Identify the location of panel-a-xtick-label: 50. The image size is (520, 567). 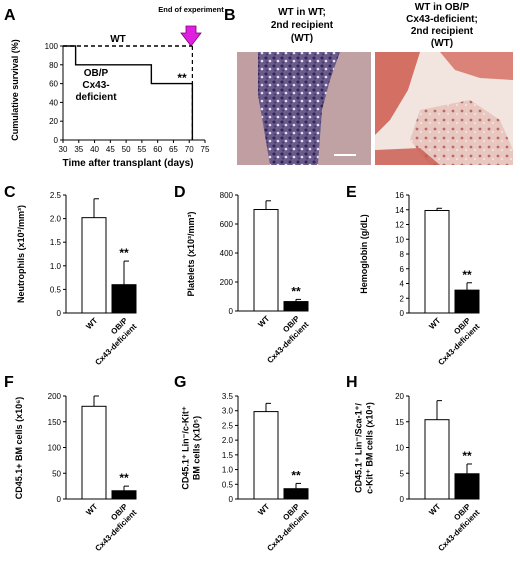
(126, 149).